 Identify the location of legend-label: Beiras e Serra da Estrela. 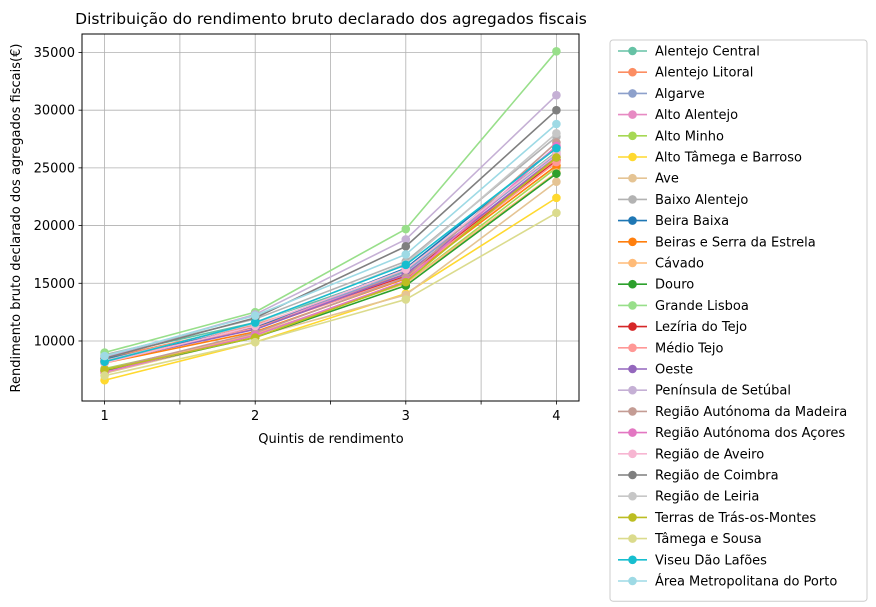
(735, 242).